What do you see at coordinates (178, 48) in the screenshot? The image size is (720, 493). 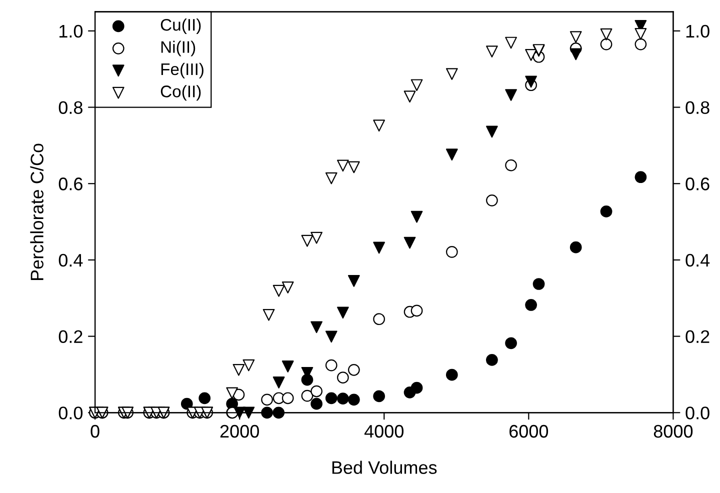 I see `legend-label: Ni(II)` at bounding box center [178, 48].